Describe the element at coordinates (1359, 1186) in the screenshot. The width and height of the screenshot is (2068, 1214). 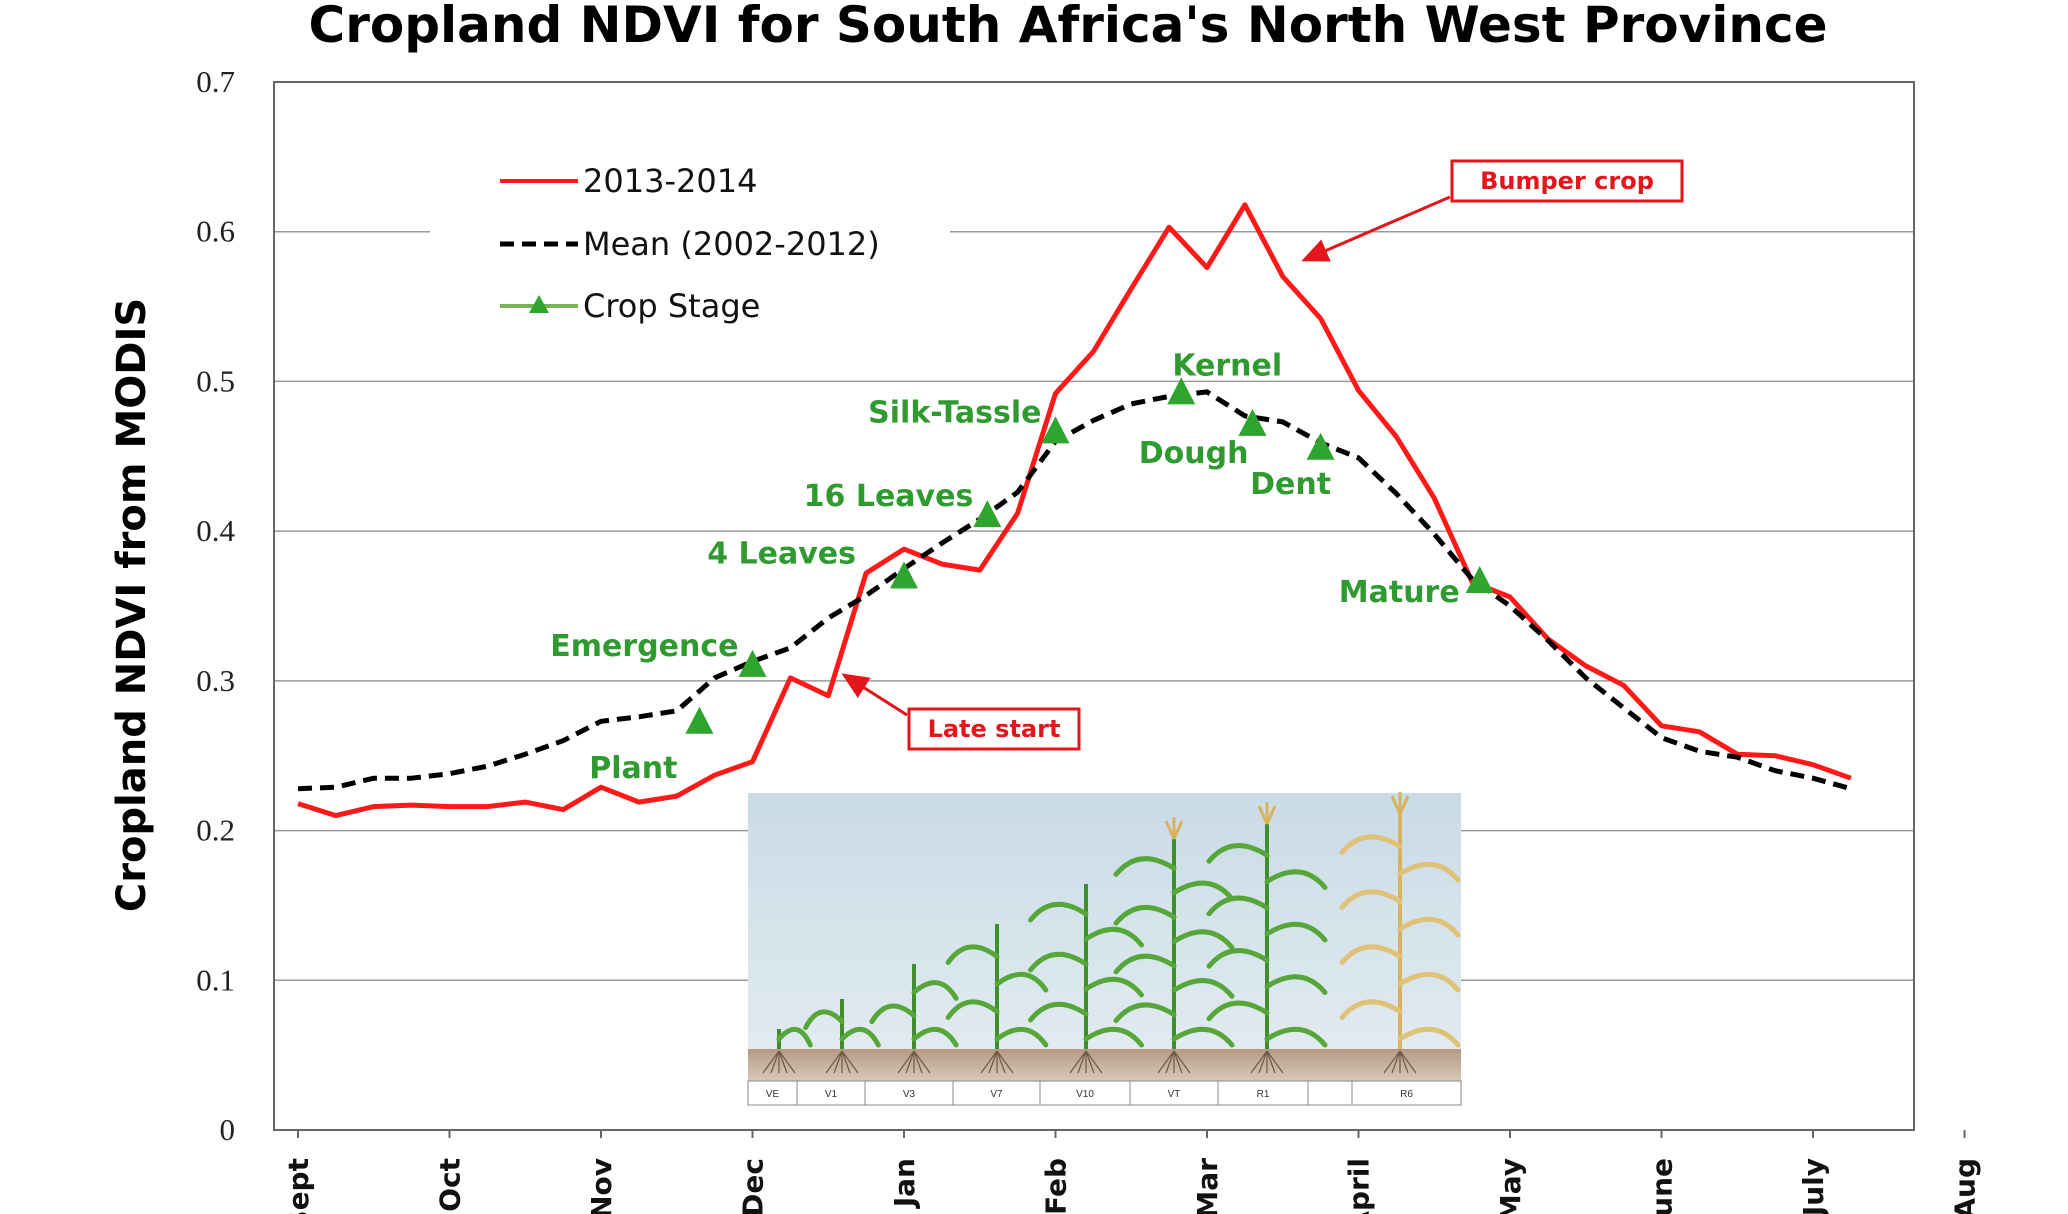
I see `x-tick-label: April` at that location.